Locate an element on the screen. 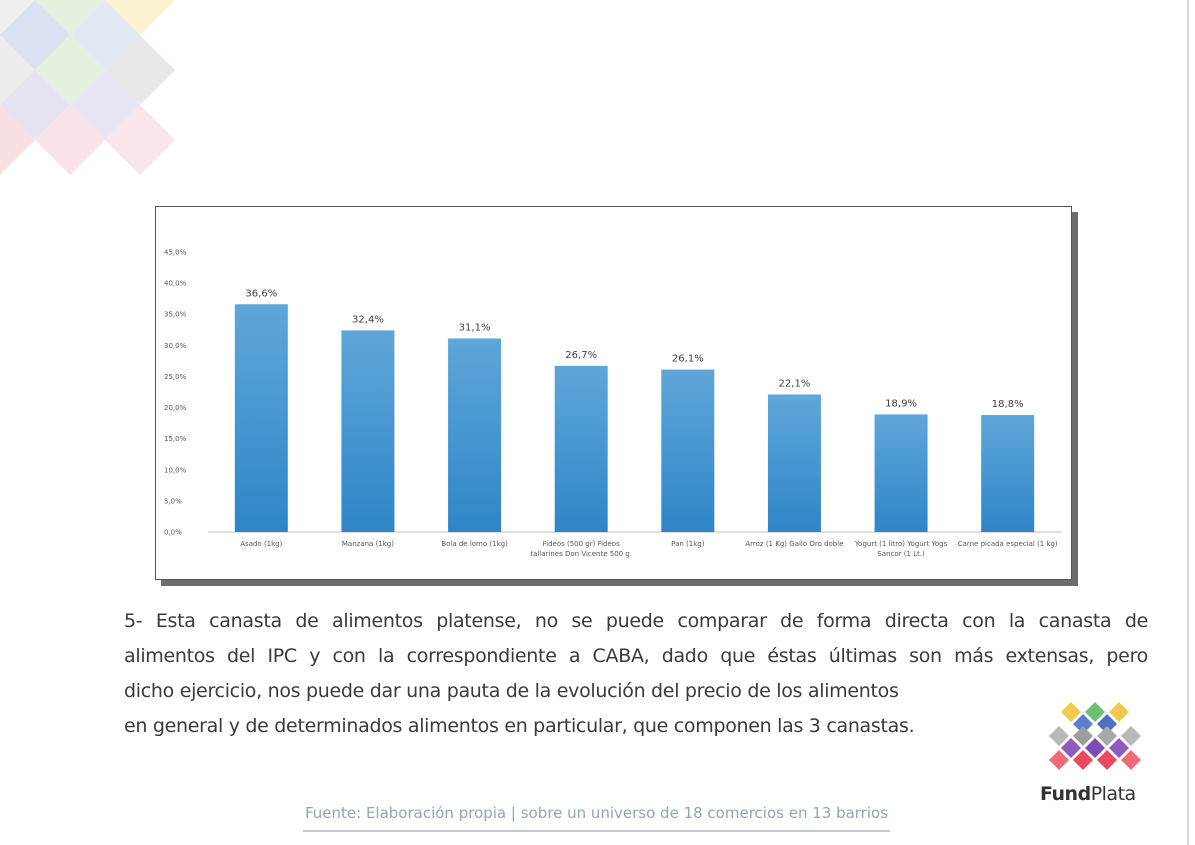 The image size is (1195, 845). data-label: 18,9% is located at coordinates (901, 403).